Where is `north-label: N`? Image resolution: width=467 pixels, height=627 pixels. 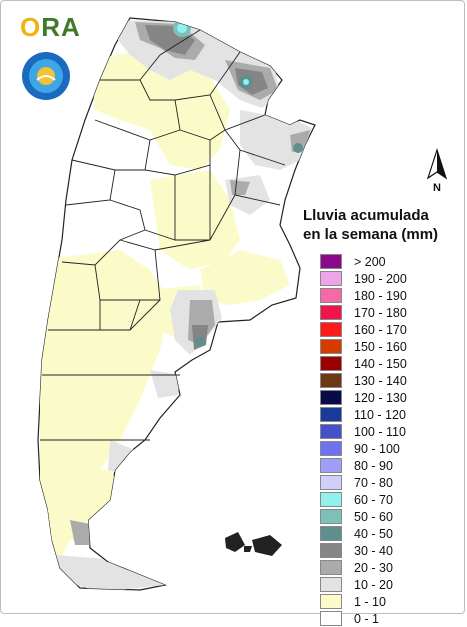 north-label: N is located at coordinates (437, 188).